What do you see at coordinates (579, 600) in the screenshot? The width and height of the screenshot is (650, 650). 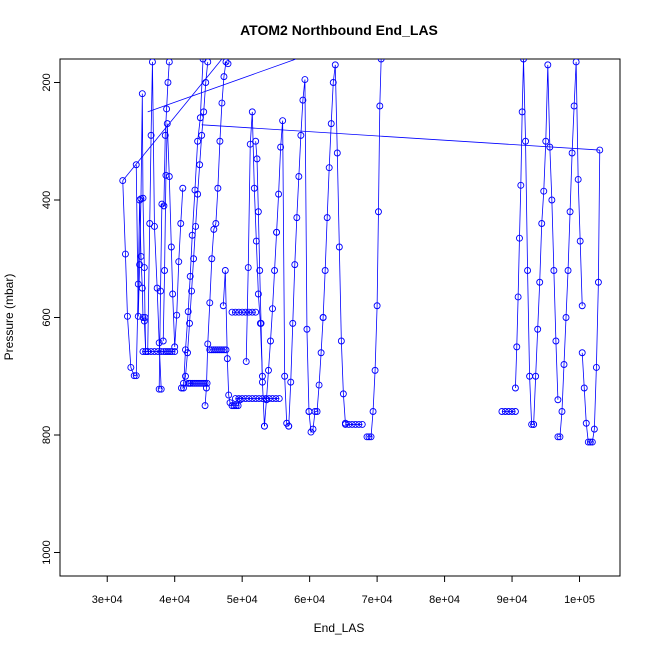 I see `x-tick-label: 1e+05` at bounding box center [579, 600].